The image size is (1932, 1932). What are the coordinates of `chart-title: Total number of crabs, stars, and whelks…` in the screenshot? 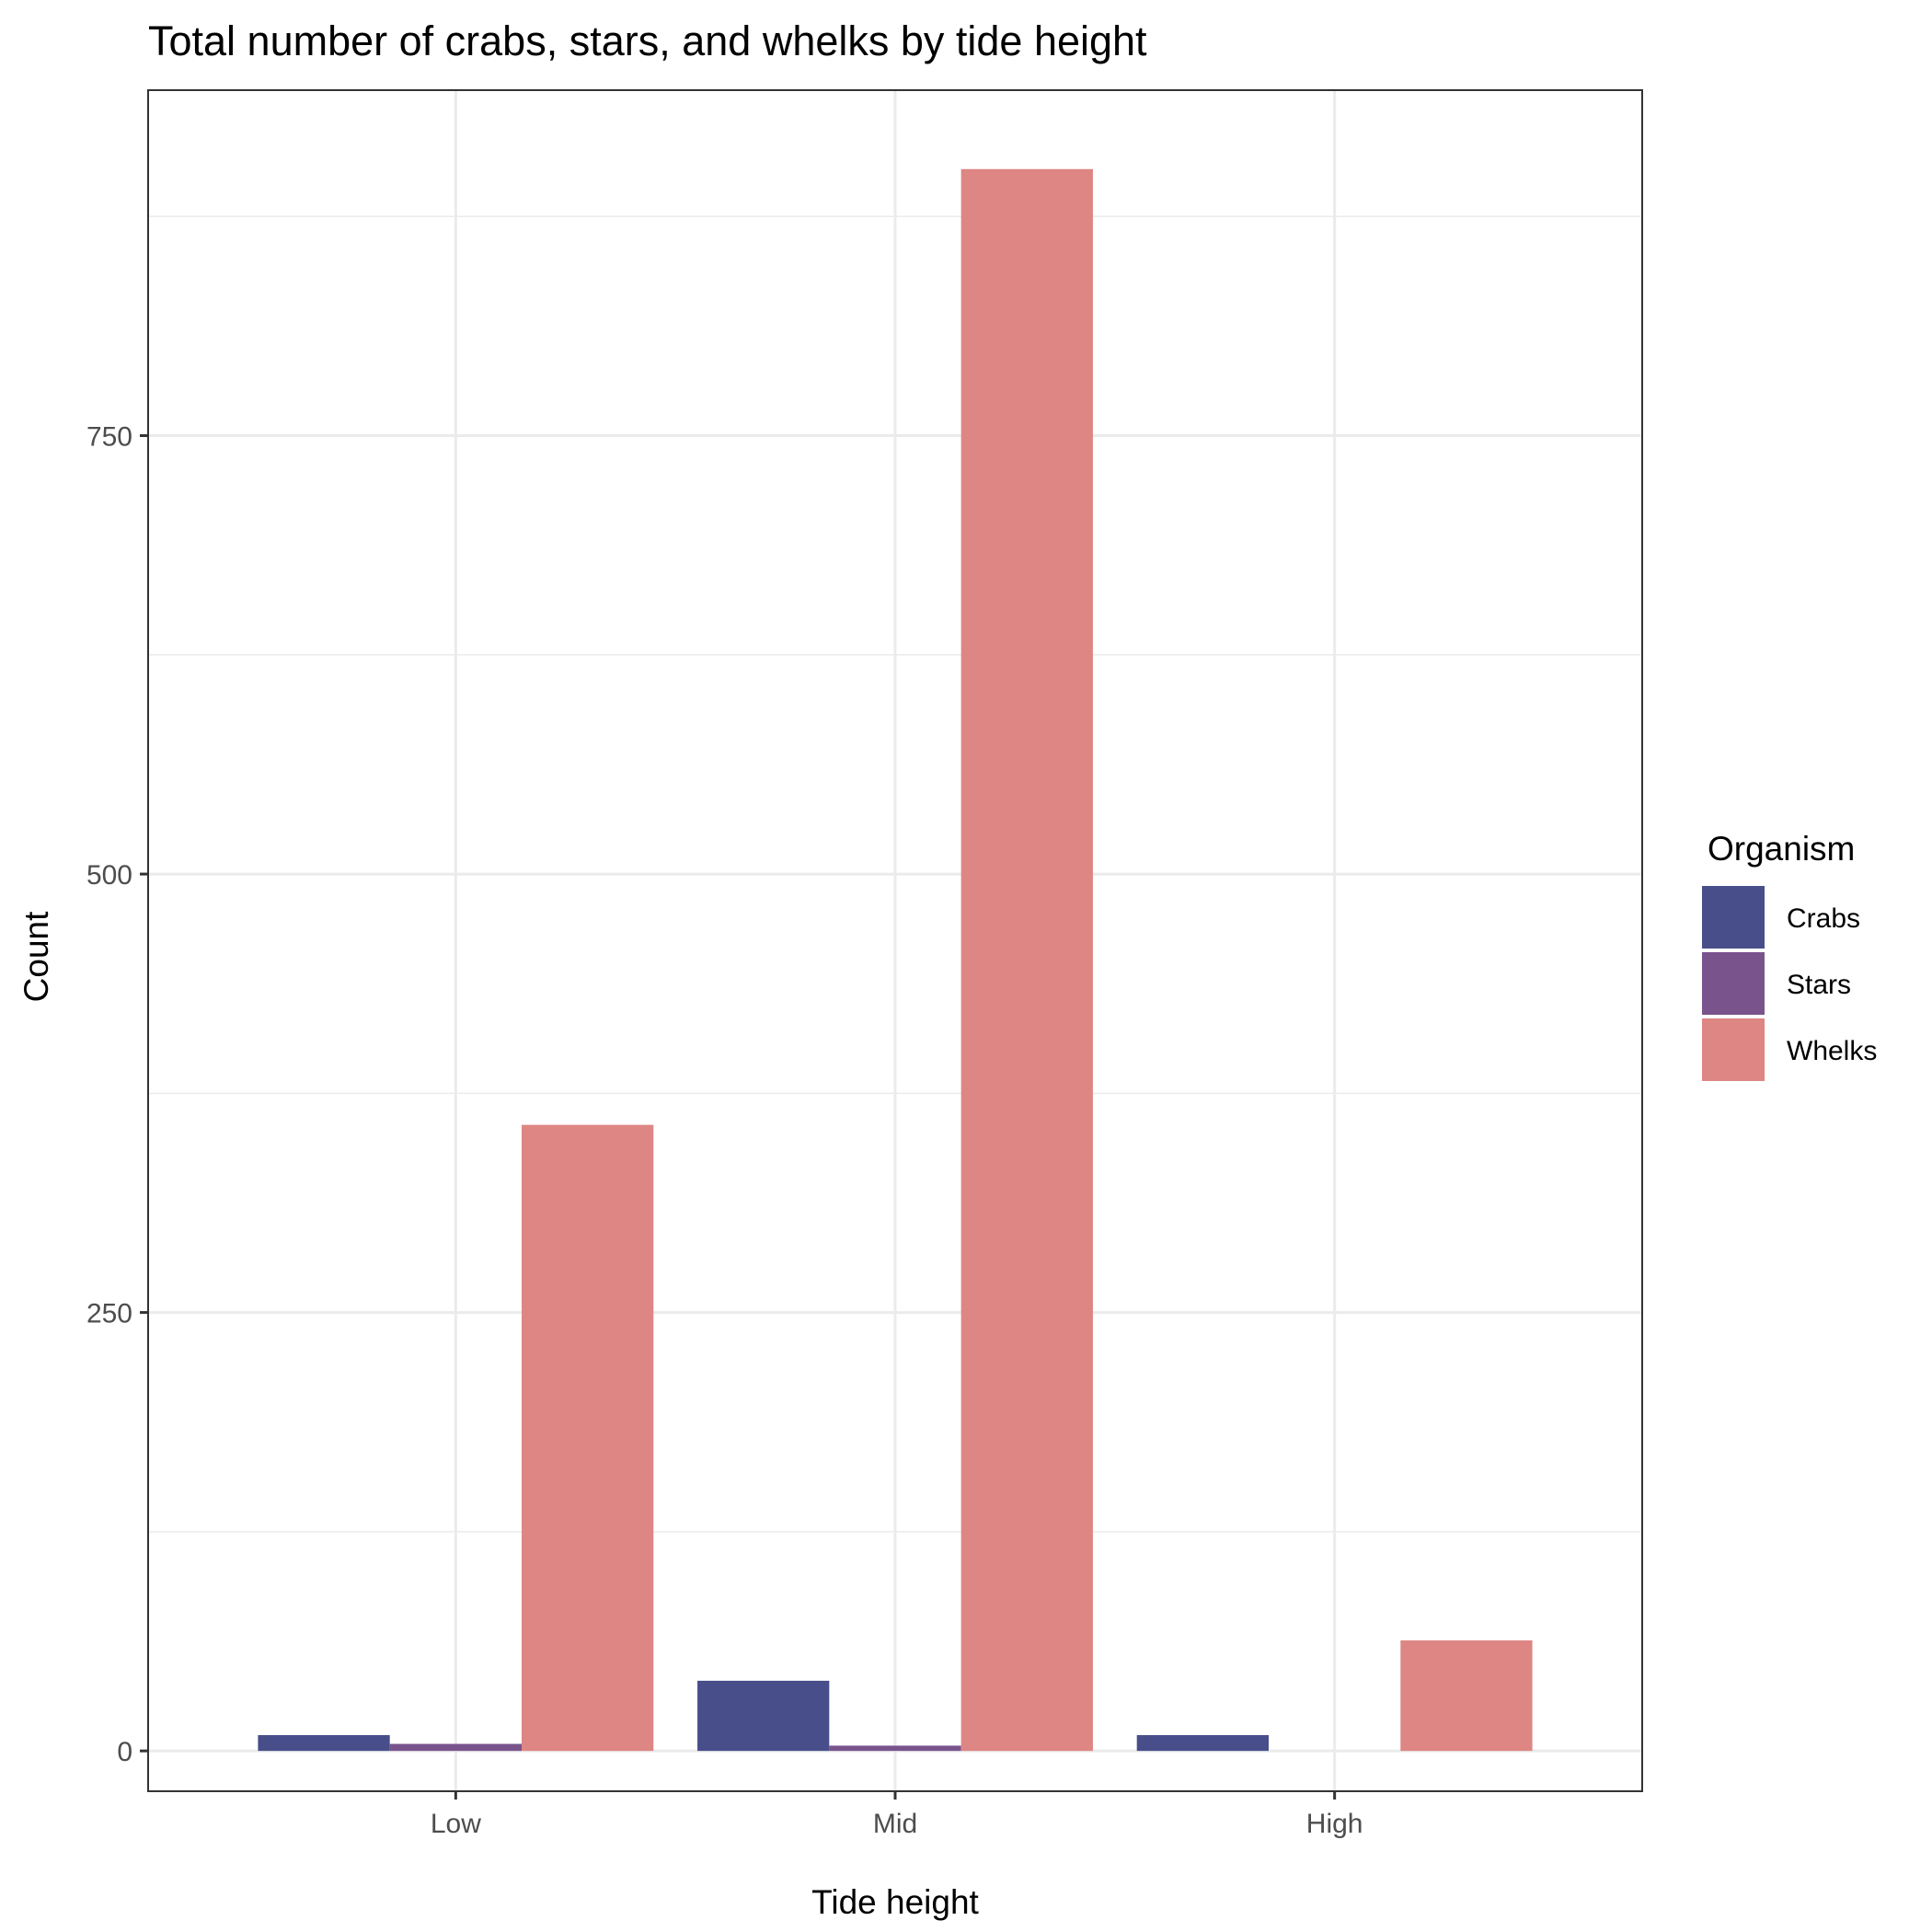 It's located at (647, 40).